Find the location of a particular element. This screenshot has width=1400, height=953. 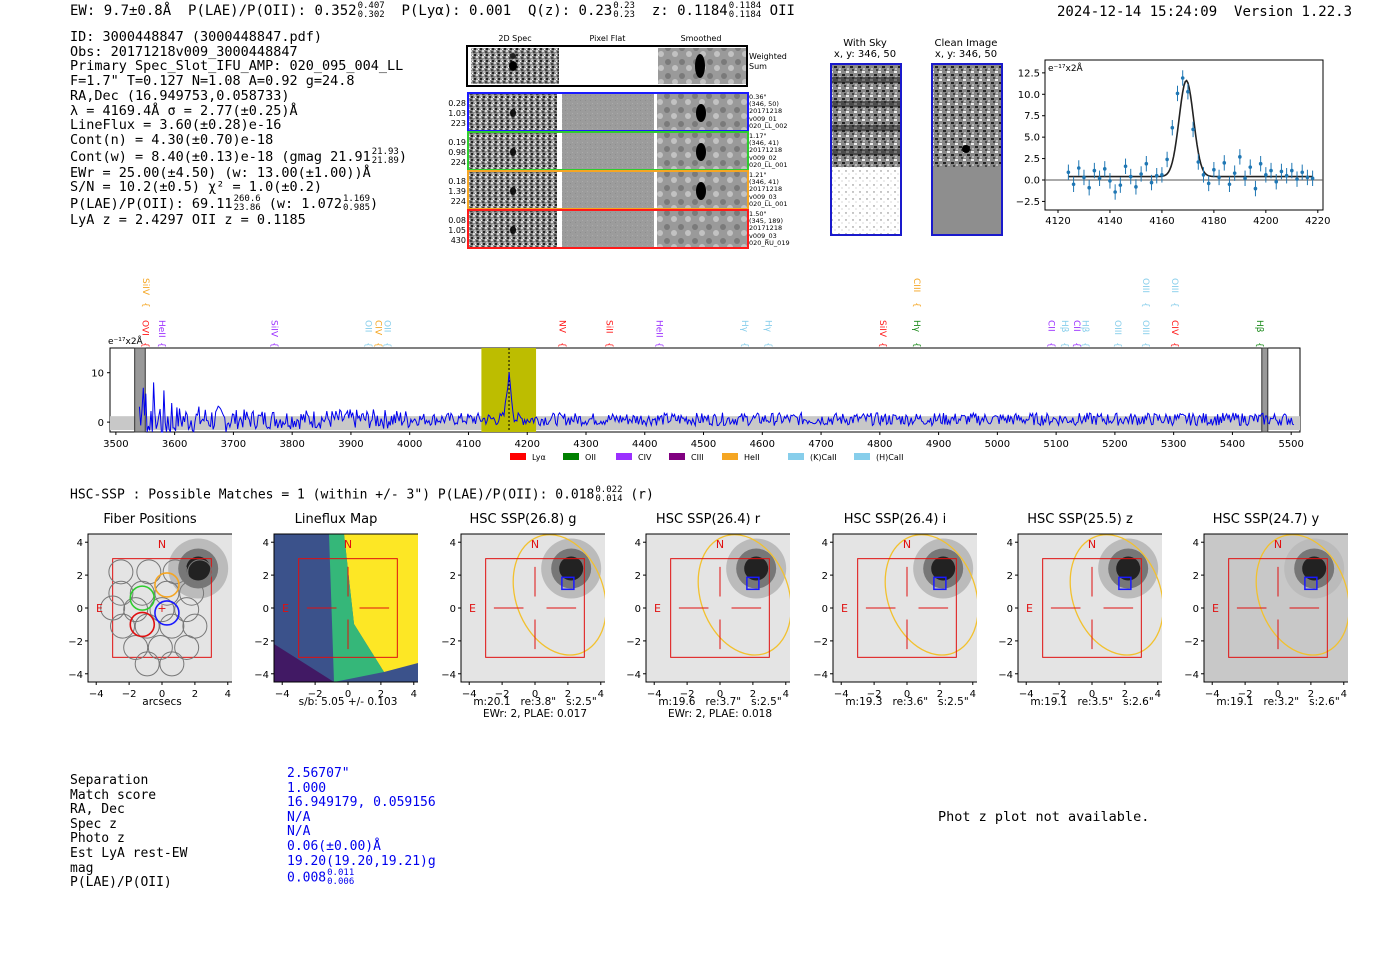

cutout-ytick-label: 4 is located at coordinates (1196, 543).